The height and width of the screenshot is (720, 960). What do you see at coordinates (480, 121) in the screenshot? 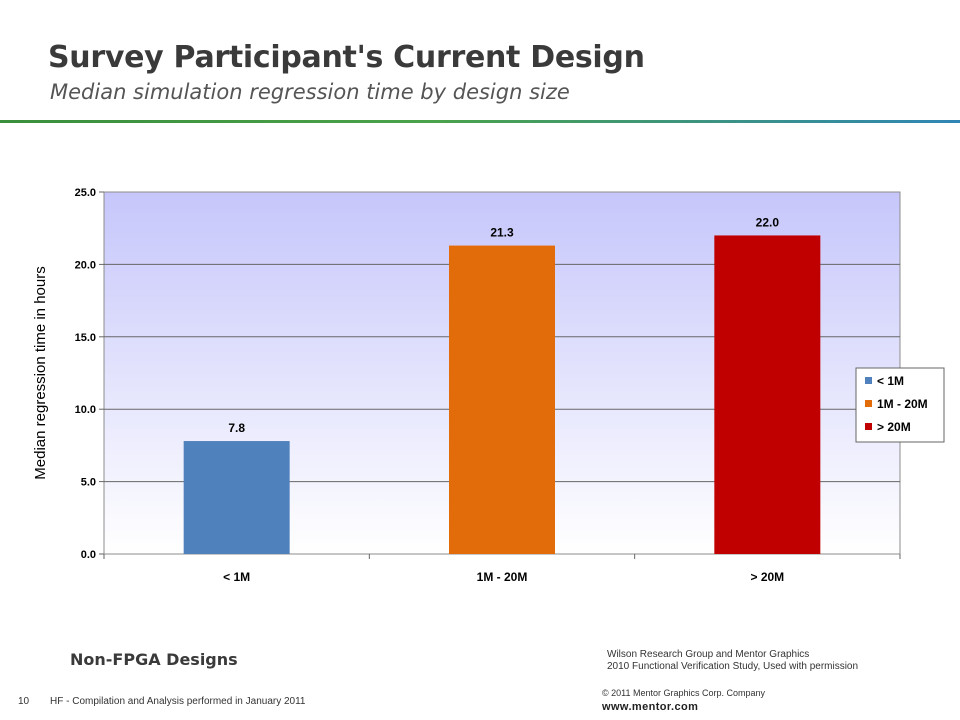
I see `title-divider` at bounding box center [480, 121].